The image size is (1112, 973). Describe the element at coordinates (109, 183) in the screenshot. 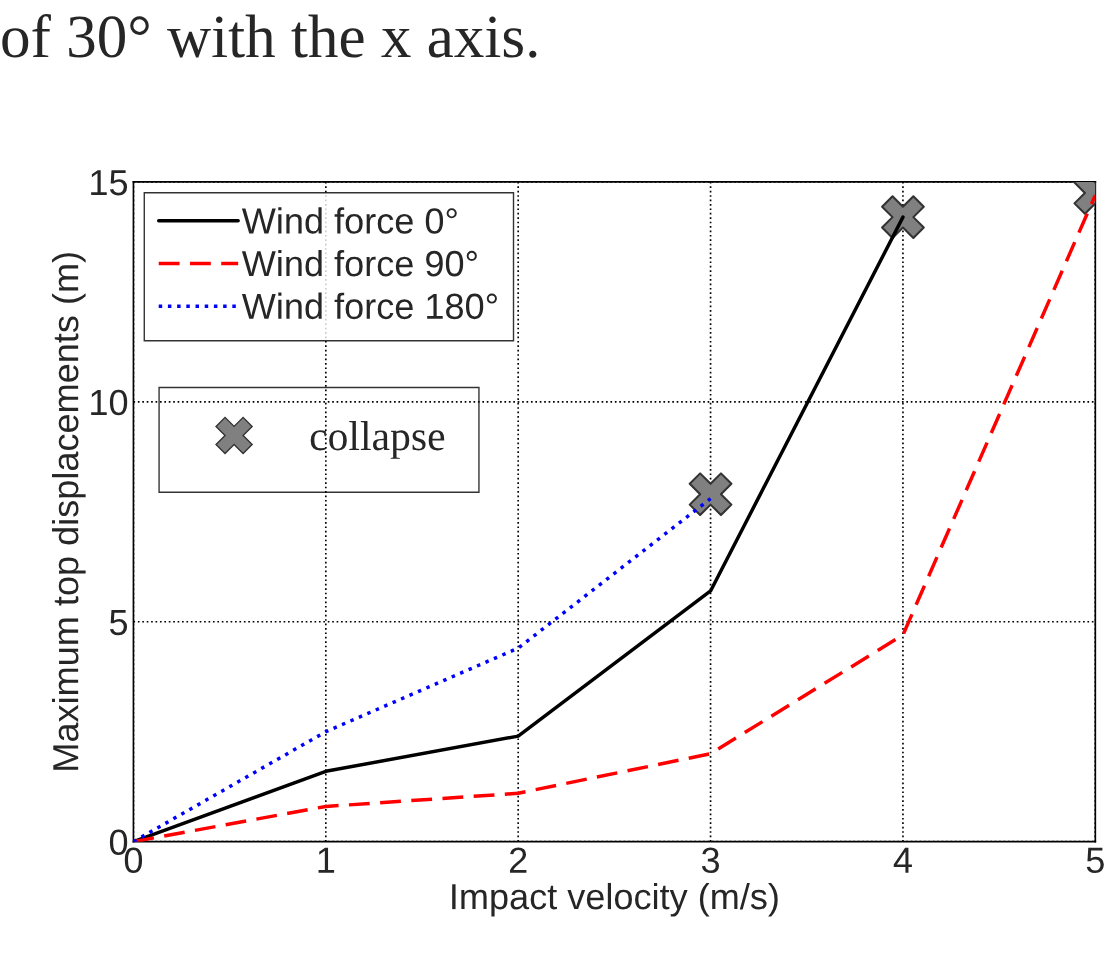

I see `y-tick-label: 15` at that location.